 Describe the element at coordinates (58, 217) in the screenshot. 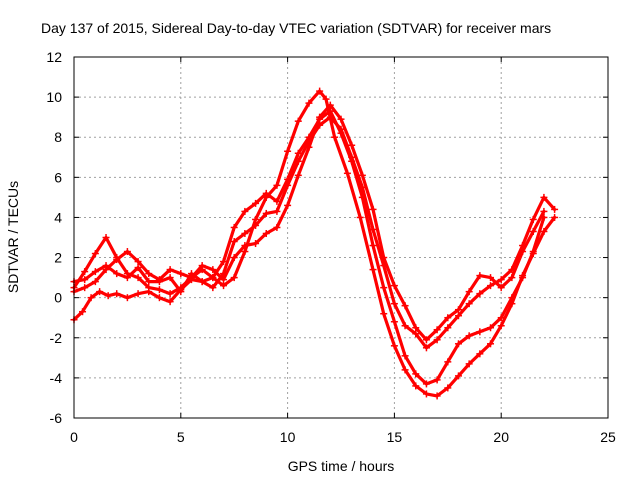

I see `y-tick-label: 4` at that location.